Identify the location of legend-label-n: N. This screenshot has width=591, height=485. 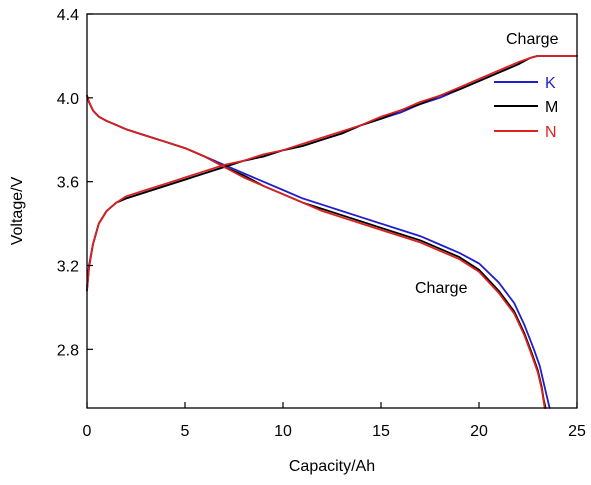
(551, 132).